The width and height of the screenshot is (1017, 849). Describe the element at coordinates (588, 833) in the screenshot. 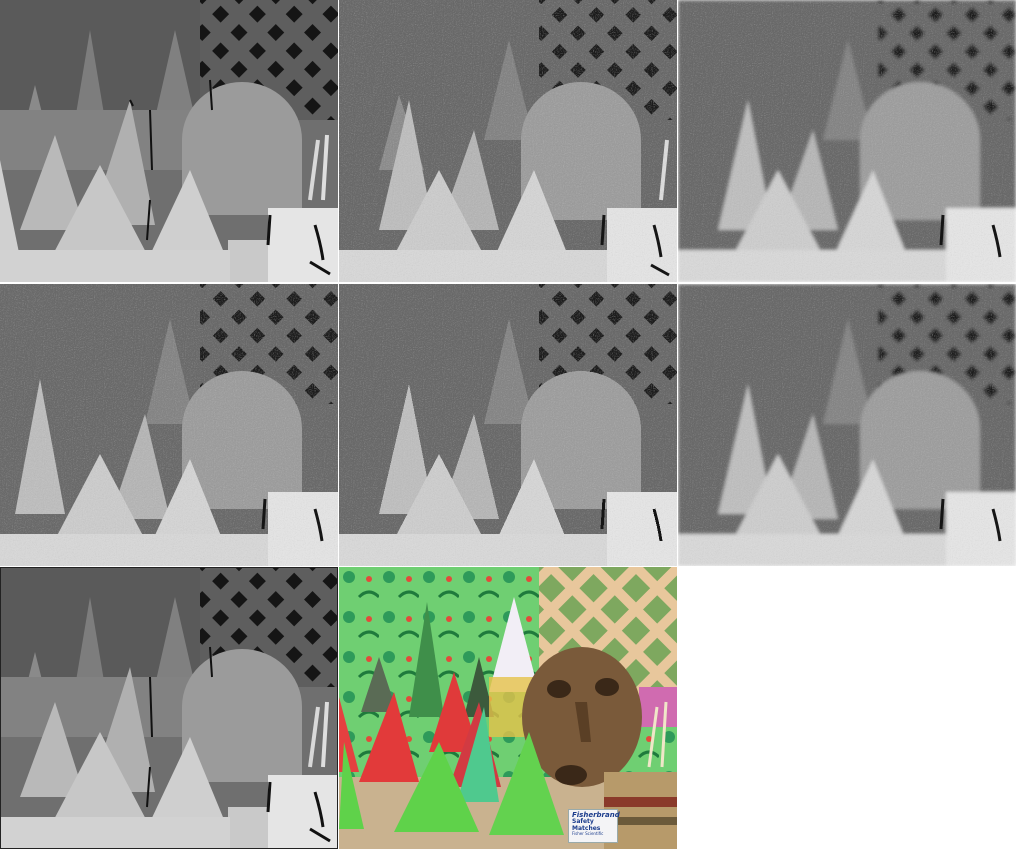

I see `matchbox-manufacturer: Fisher Scientific` at that location.